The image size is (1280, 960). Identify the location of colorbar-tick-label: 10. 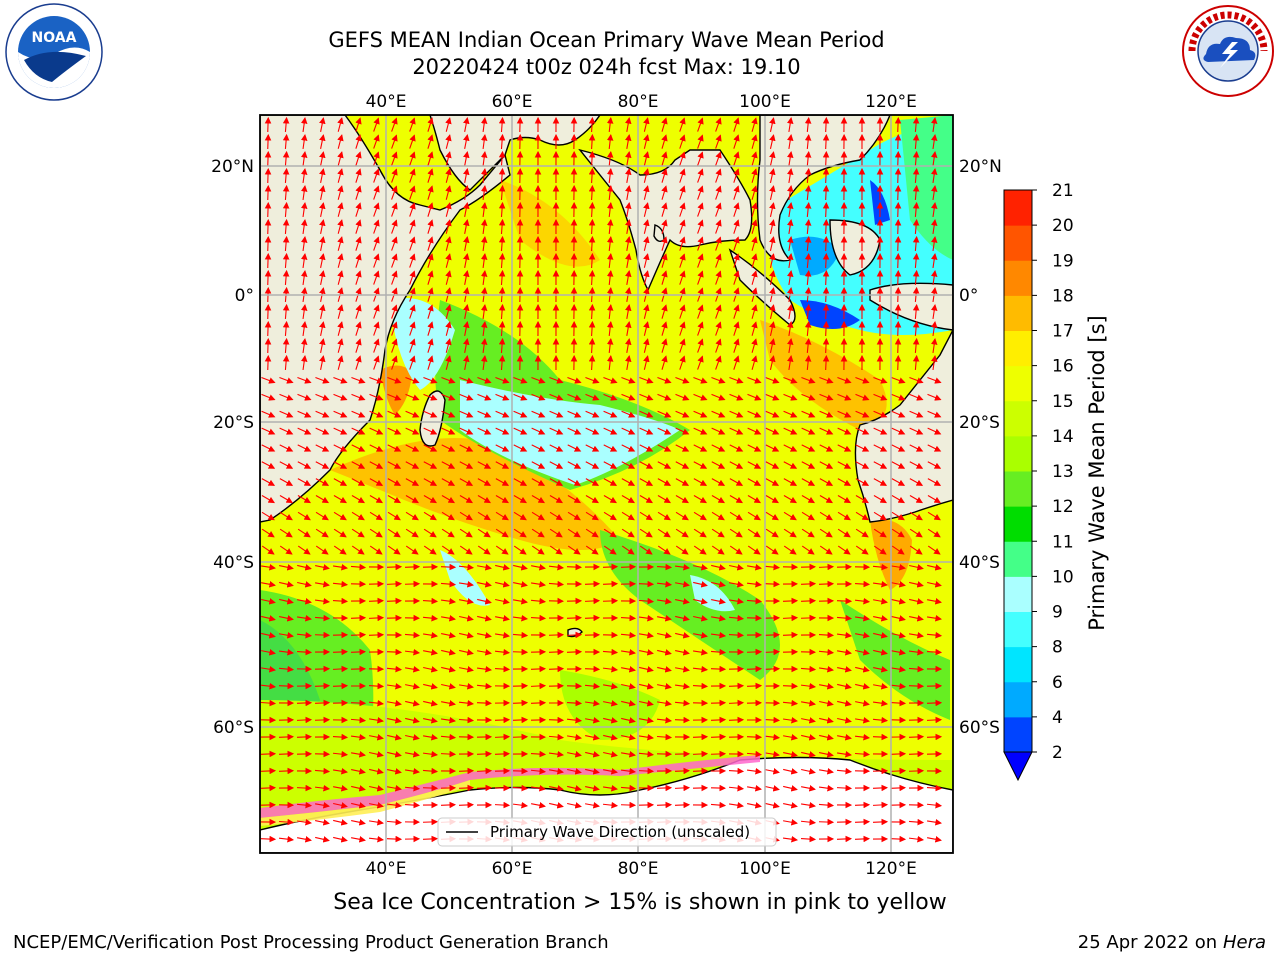
(1063, 577).